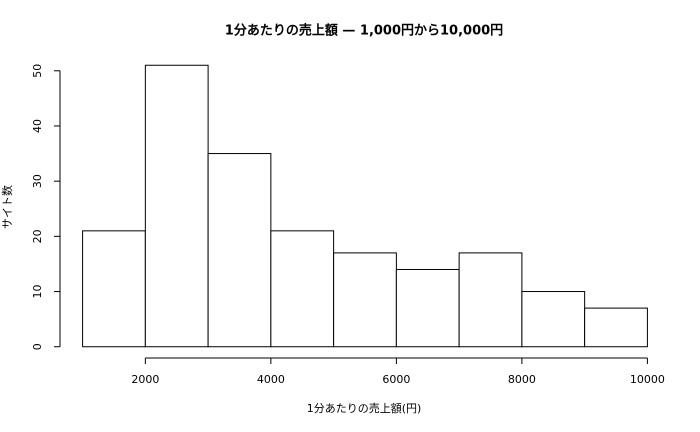 The width and height of the screenshot is (700, 432). What do you see at coordinates (37, 346) in the screenshot?
I see `y-tick-label: 0` at bounding box center [37, 346].